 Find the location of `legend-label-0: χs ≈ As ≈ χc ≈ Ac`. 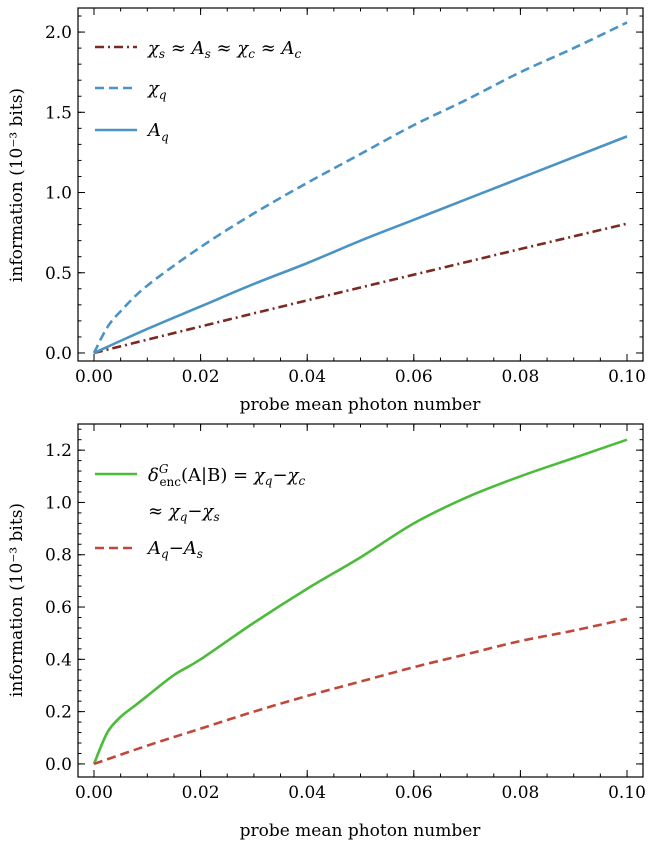

legend-label-0: χs ≈ As ≈ χc ≈ Ac is located at coordinates (224, 49).